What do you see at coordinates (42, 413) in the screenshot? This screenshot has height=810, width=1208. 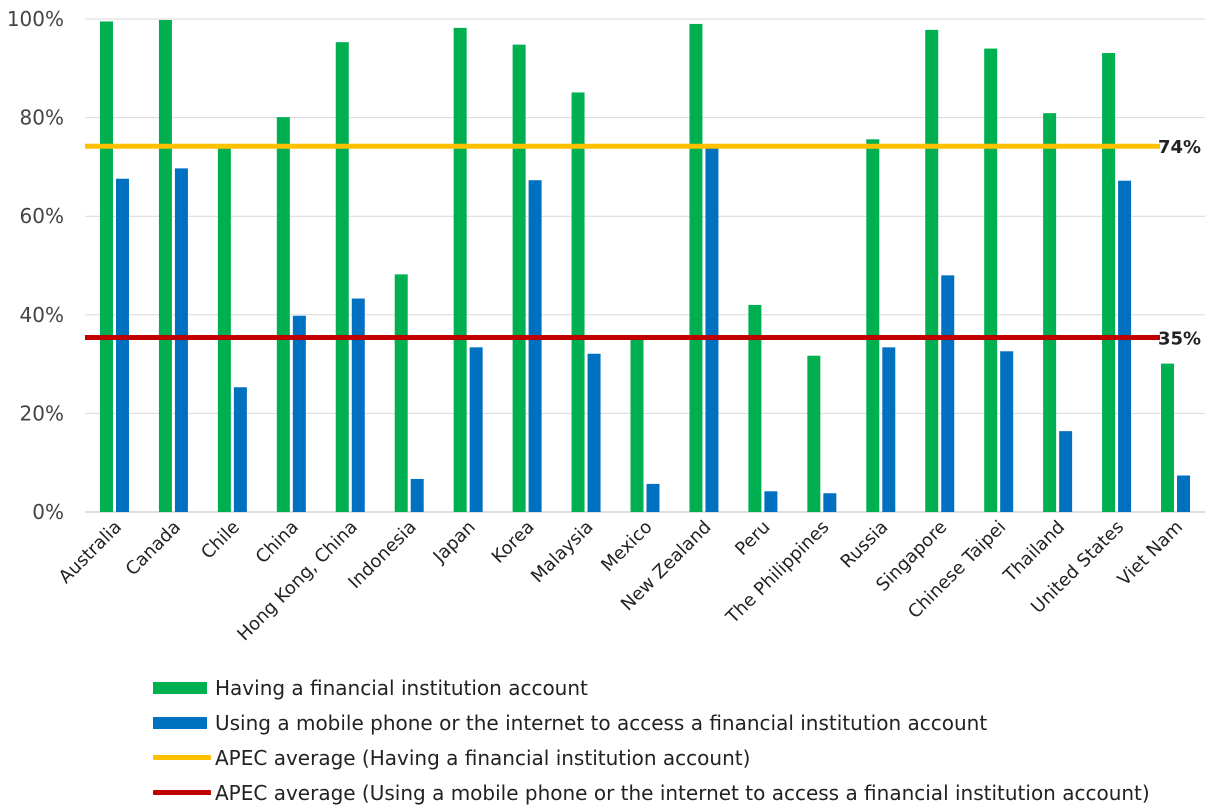 I see `y-tick-label: 20%` at bounding box center [42, 413].